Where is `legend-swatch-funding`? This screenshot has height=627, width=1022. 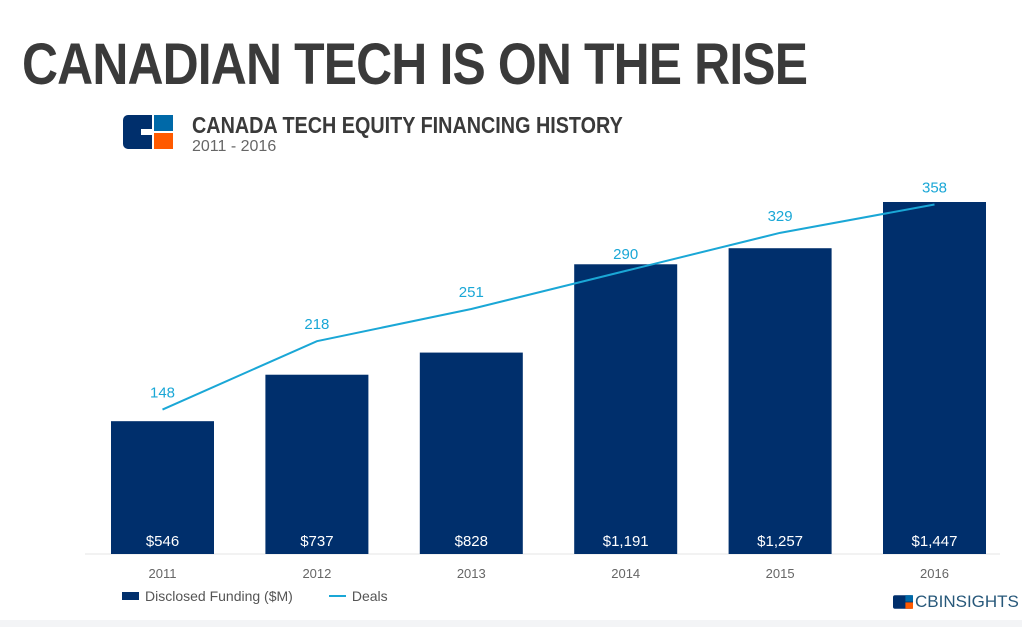
legend-swatch-funding is located at coordinates (130, 596).